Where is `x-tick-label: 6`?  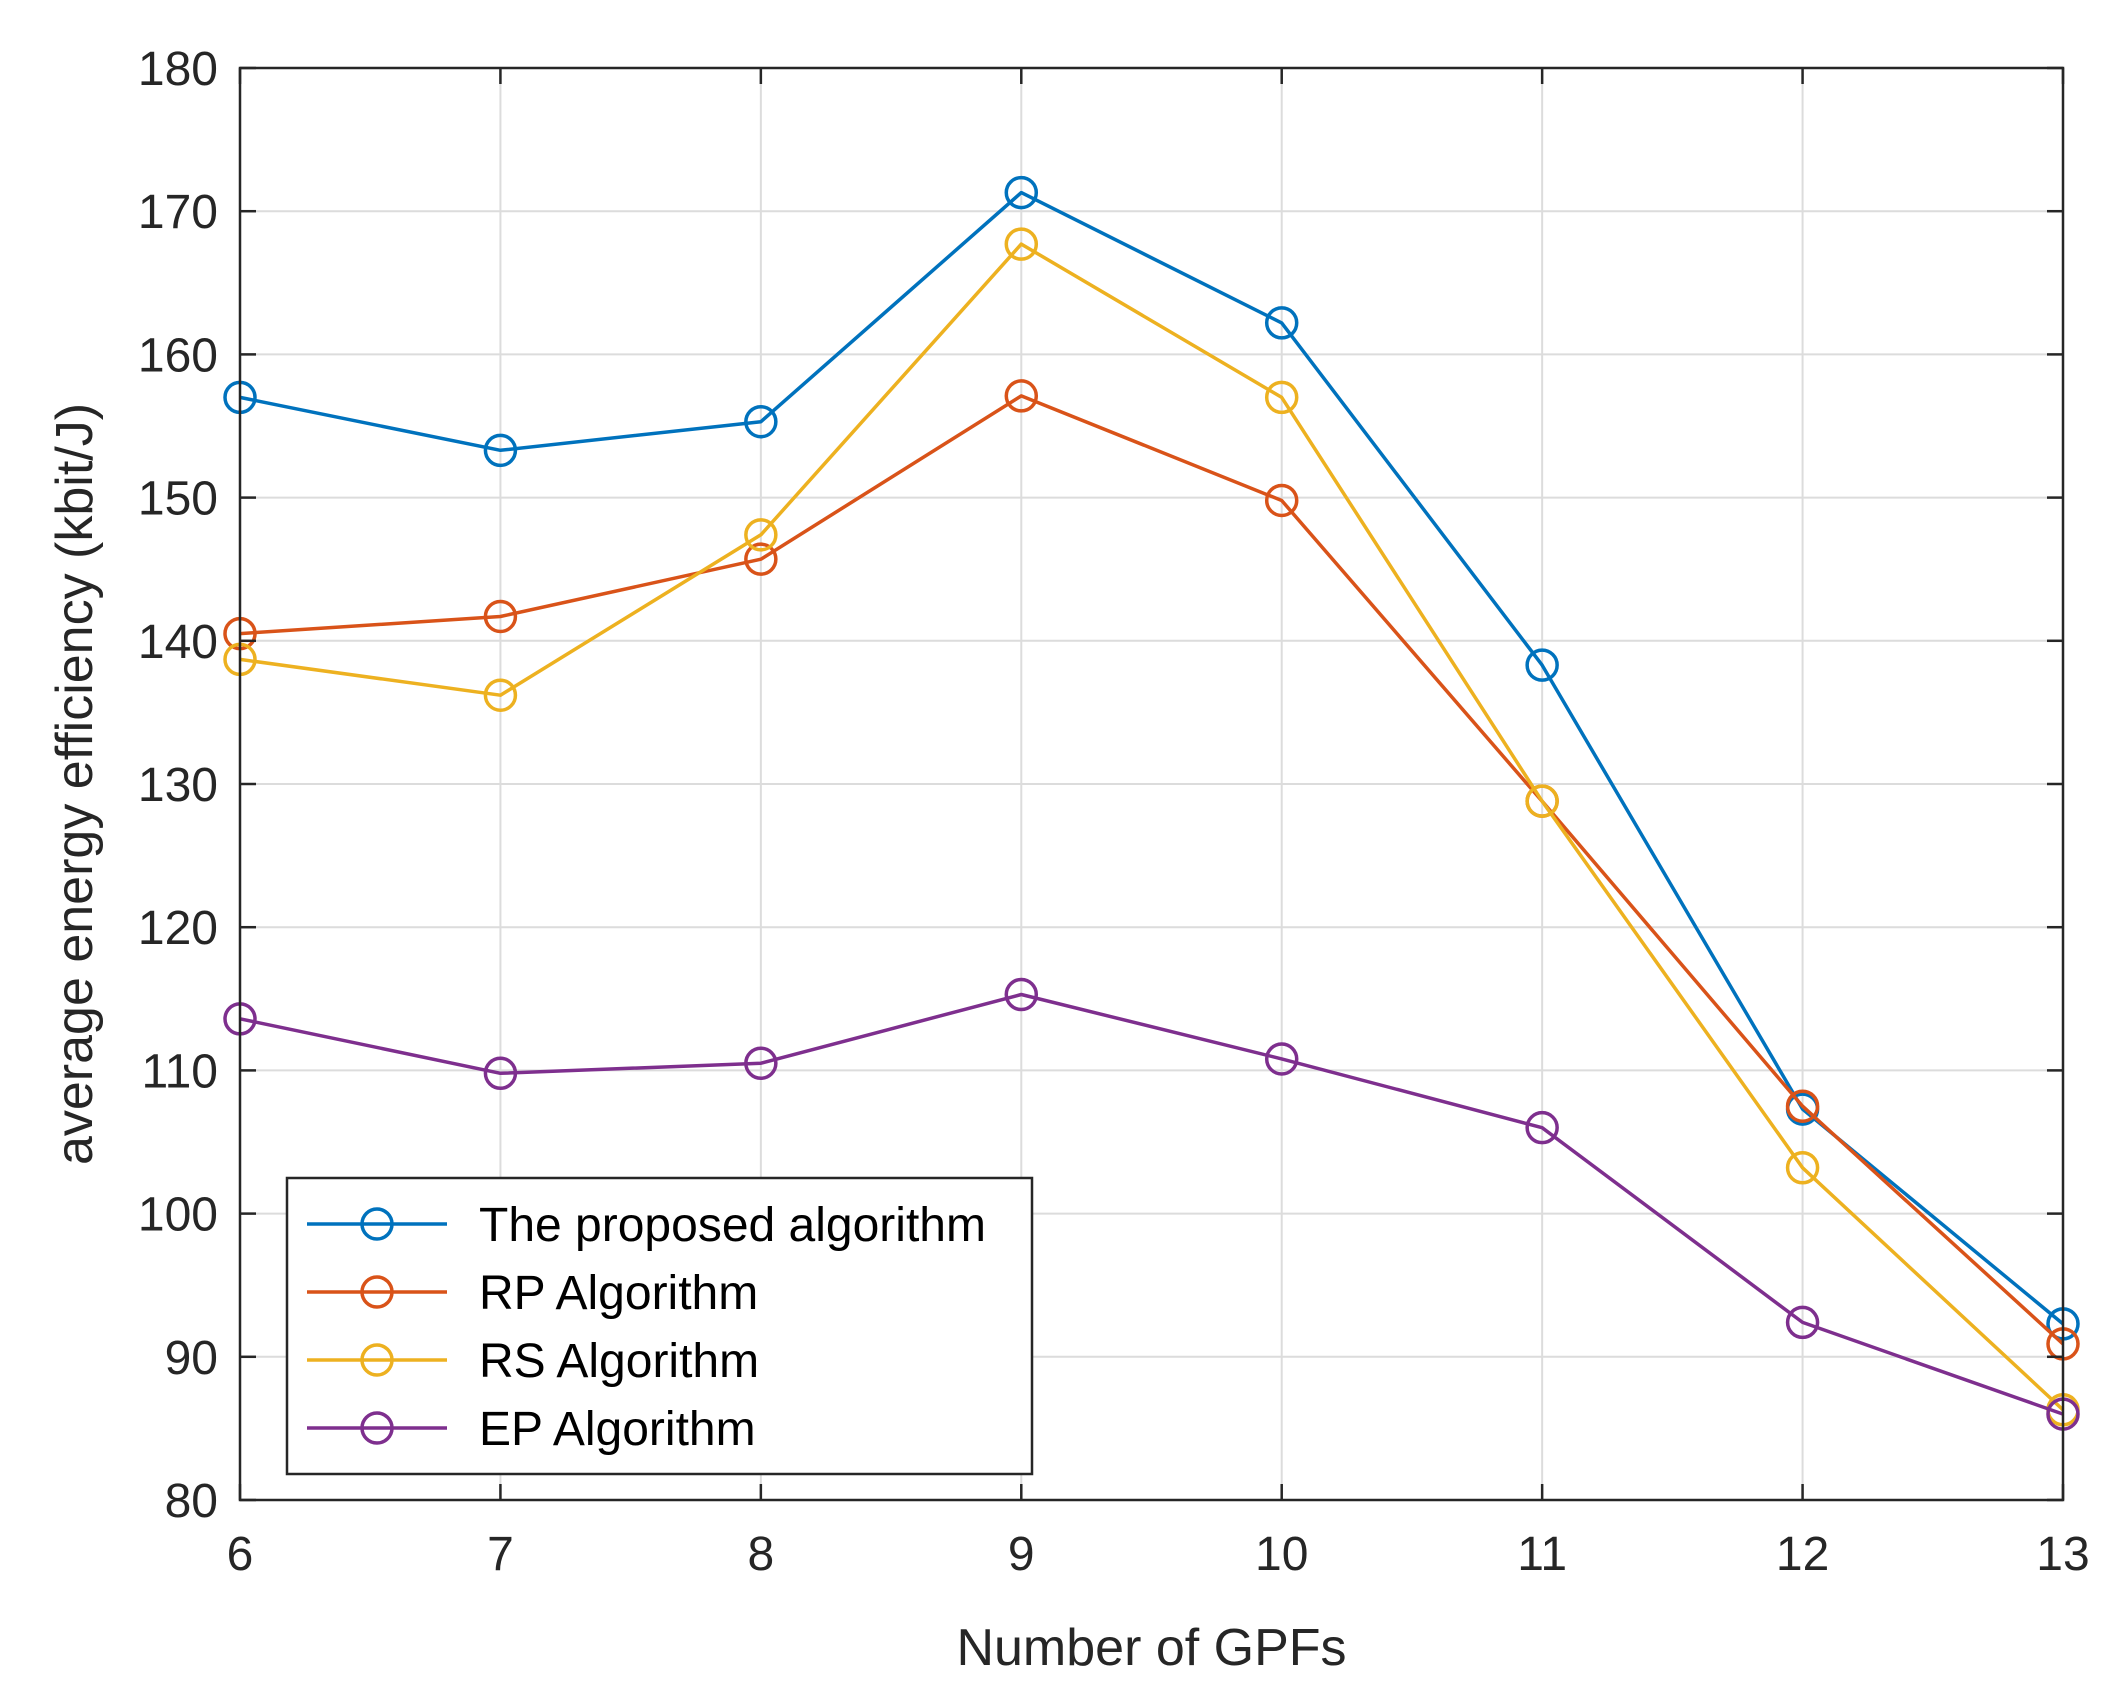 x-tick-label: 6 is located at coordinates (240, 1554).